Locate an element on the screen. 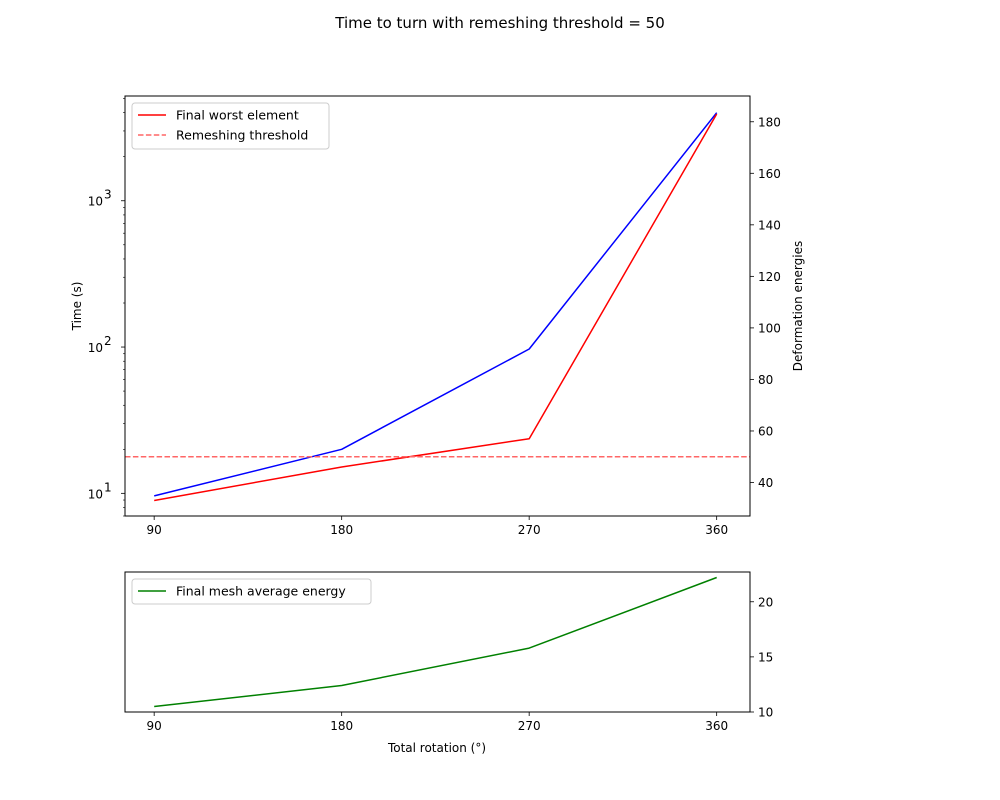 This screenshot has height=800, width=1000. top-x-tick-label-90: 90 is located at coordinates (154, 530).